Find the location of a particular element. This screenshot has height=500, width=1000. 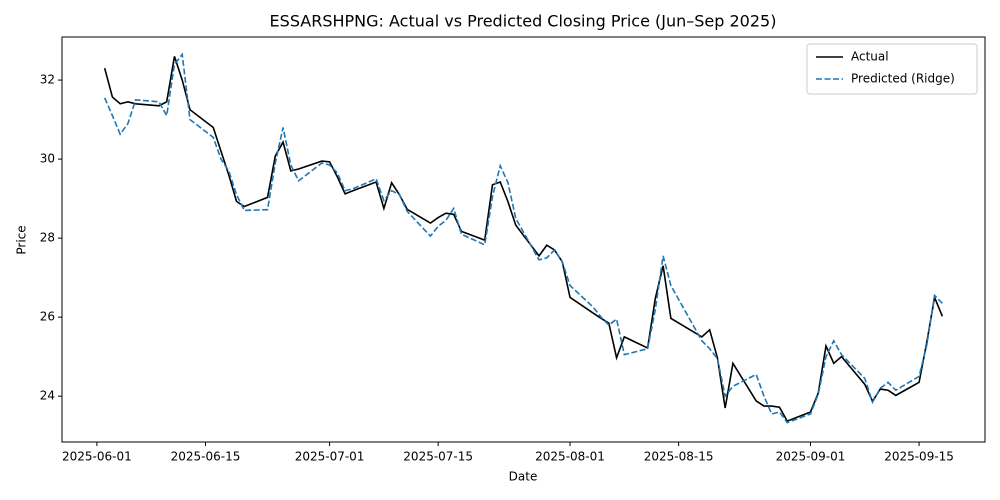

legend-label: Actual is located at coordinates (870, 57).